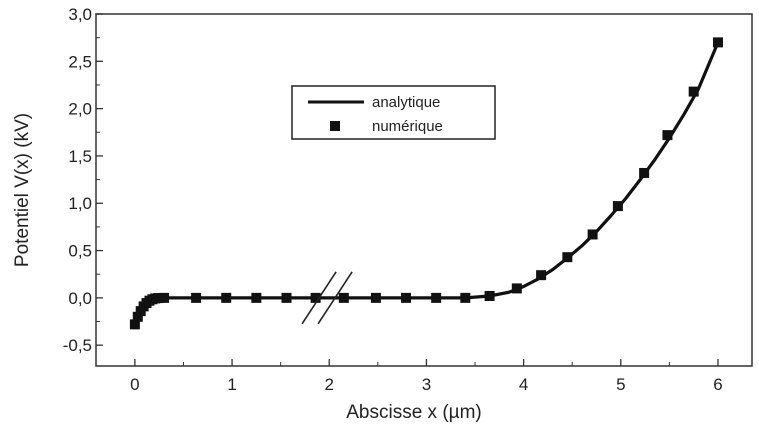  What do you see at coordinates (335, 126) in the screenshot?
I see `legend-square-swatch` at bounding box center [335, 126].